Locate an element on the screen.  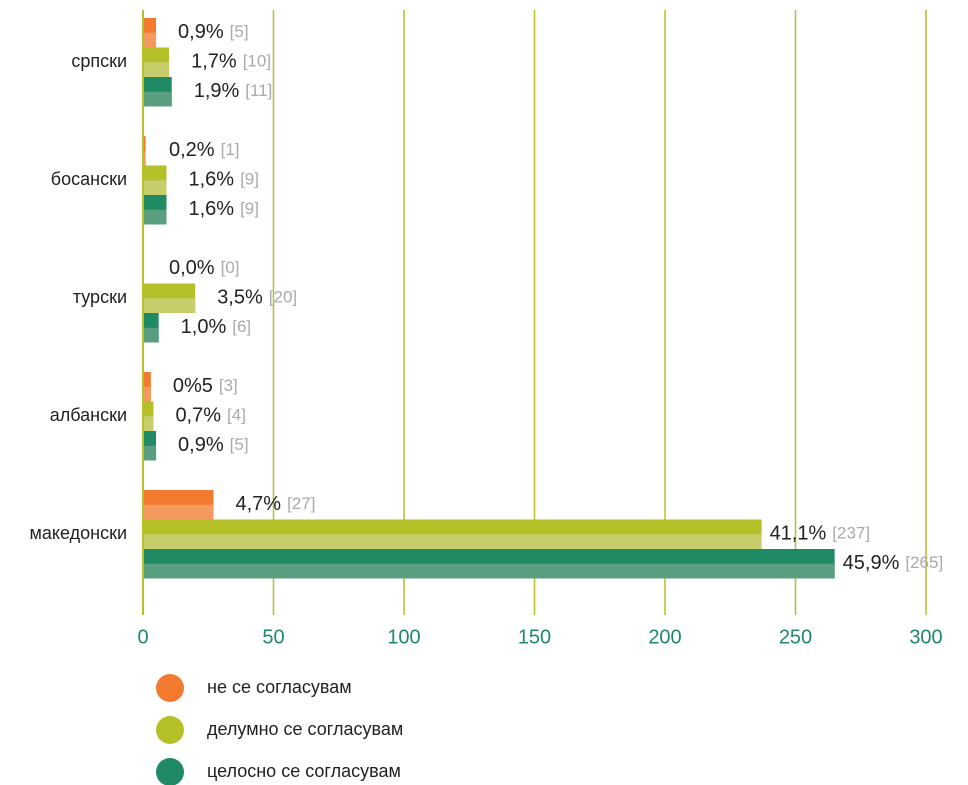
x-tick-label: 200 is located at coordinates (664, 637).